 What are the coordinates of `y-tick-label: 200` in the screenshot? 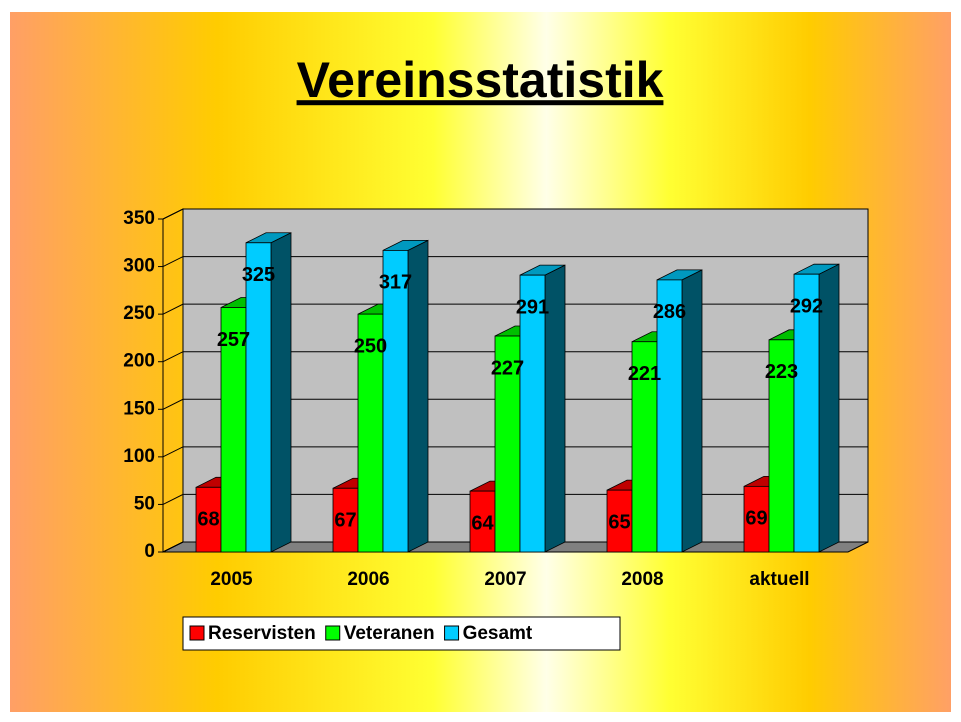 It's located at (139, 361).